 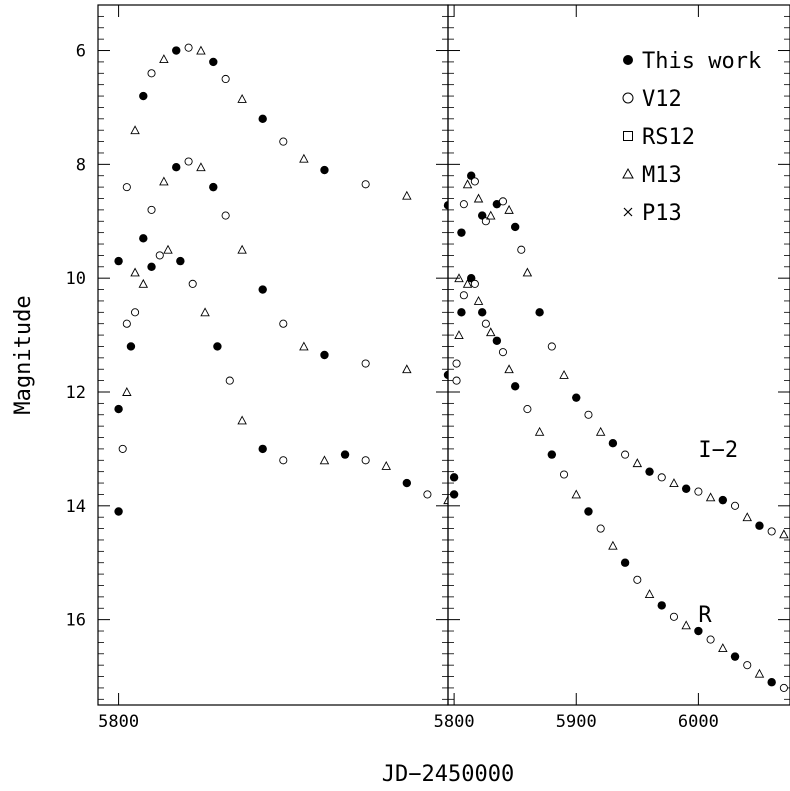 I want to click on y-tick-label: 8, so click(x=81, y=165).